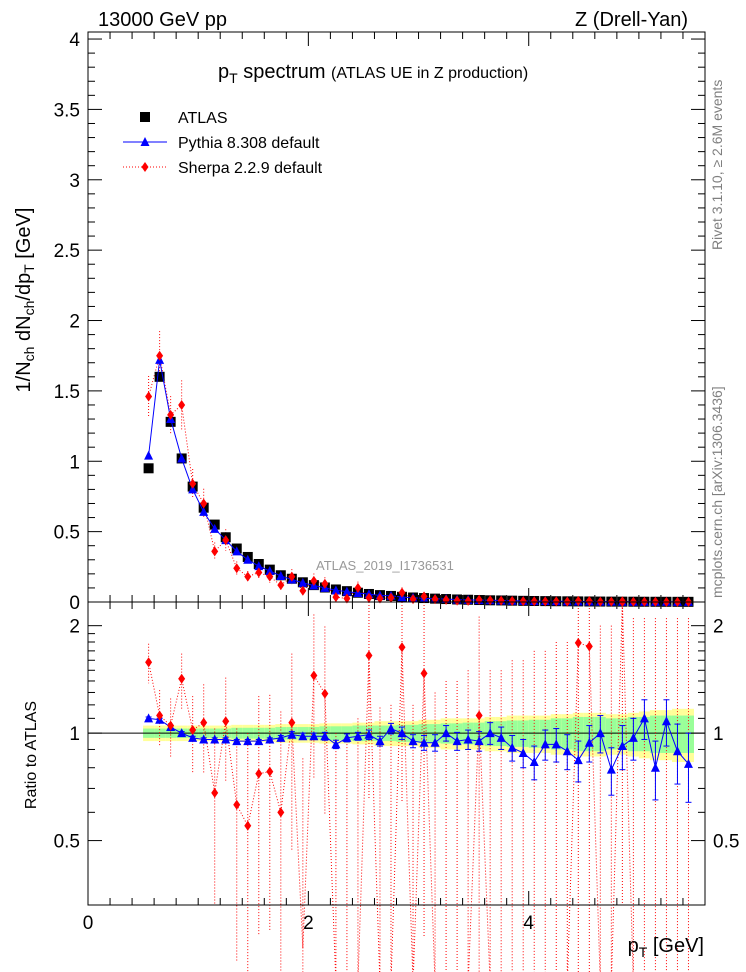  I want to click on ratio-xtick-label: 2, so click(308, 923).